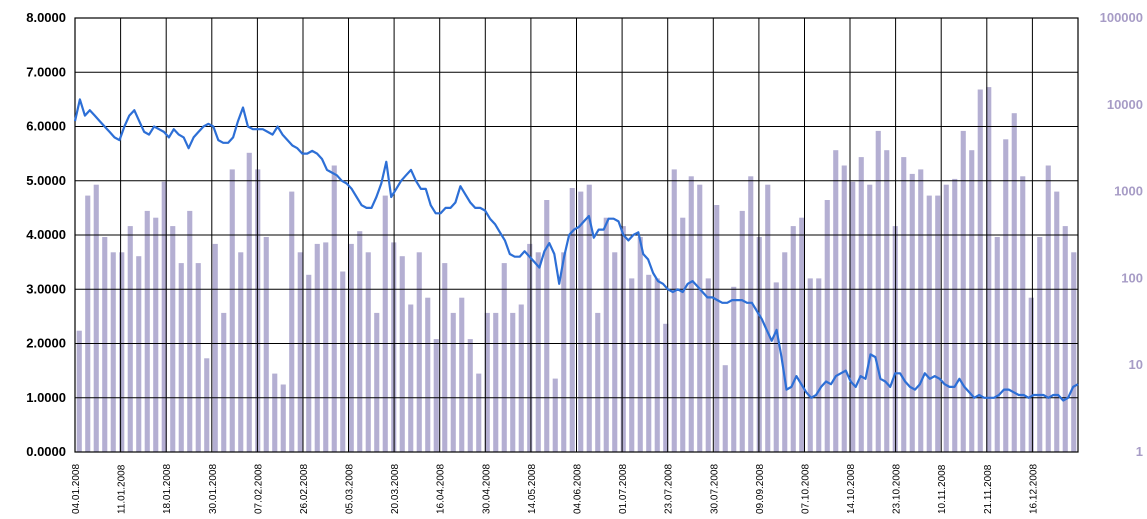 The height and width of the screenshot is (519, 1147). What do you see at coordinates (1033, 489) in the screenshot?
I see `x-axis-tick-label: 16.12.2008` at bounding box center [1033, 489].